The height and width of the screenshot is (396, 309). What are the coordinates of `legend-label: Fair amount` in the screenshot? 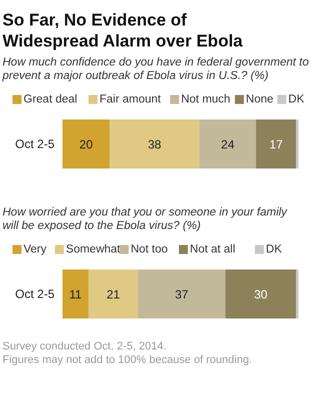 It's located at (131, 100).